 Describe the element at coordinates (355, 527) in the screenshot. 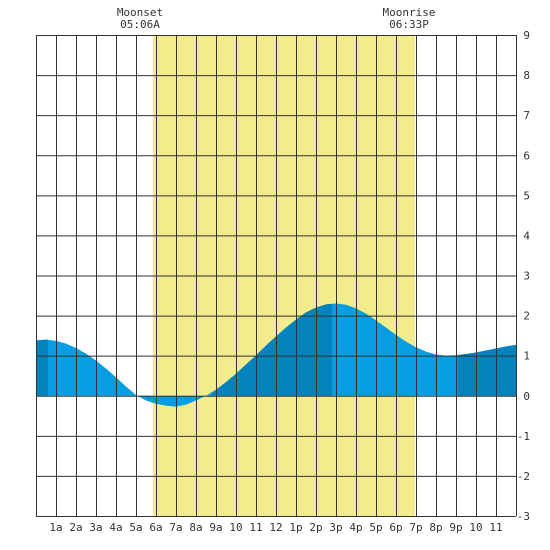

I see `x-tick-label: 4p` at that location.